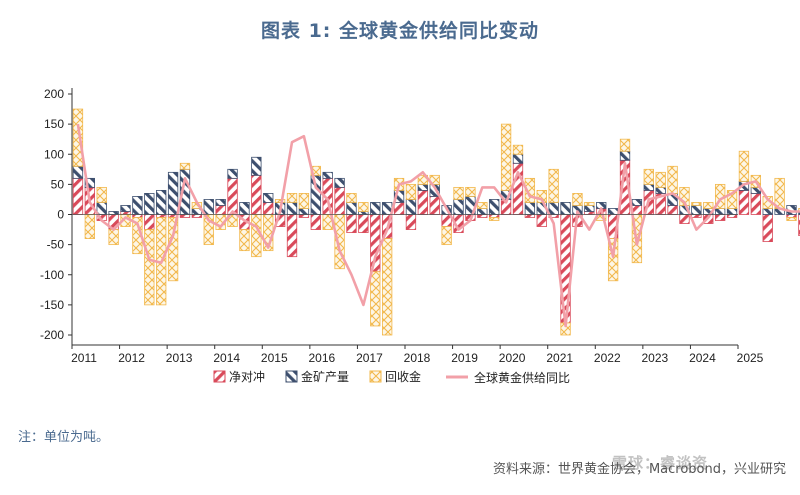 This screenshot has height=495, width=800. What do you see at coordinates (325, 376) in the screenshot?
I see `legend-label-mine_production: 金矿产量` at bounding box center [325, 376].